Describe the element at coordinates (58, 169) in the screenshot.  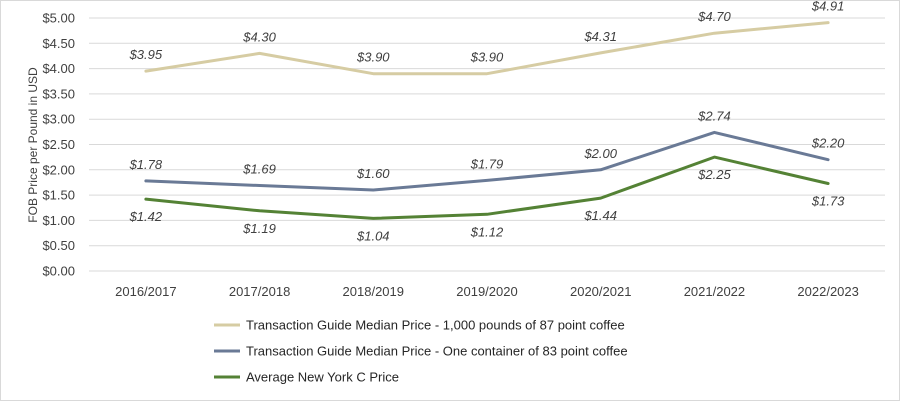
I see `y-tick-label: $2.00` at that location.